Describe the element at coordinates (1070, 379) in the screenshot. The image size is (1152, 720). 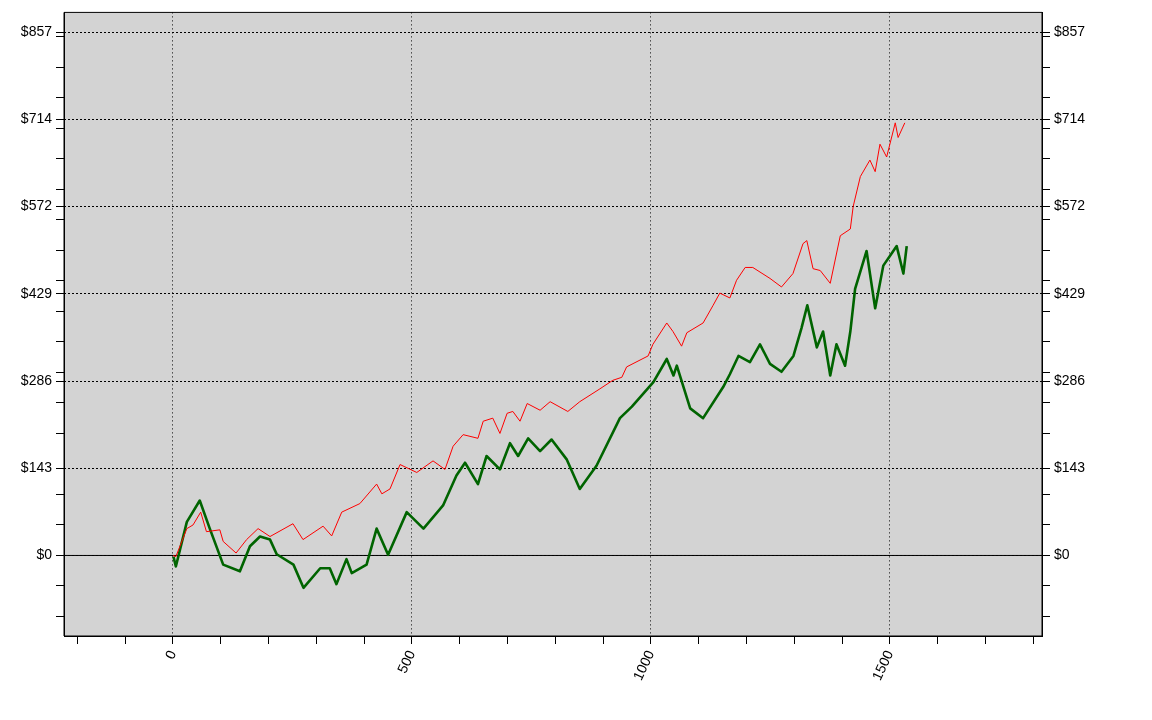
I see `y2-tick-label: $286` at that location.